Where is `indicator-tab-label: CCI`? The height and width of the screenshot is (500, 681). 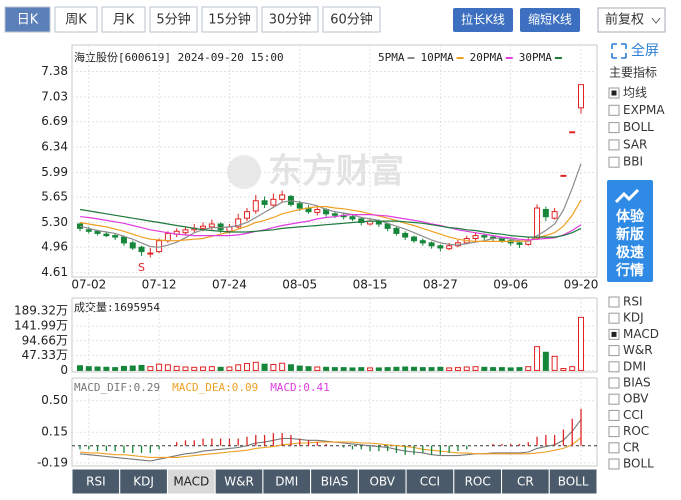 indicator-tab-label: CCI is located at coordinates (430, 482).